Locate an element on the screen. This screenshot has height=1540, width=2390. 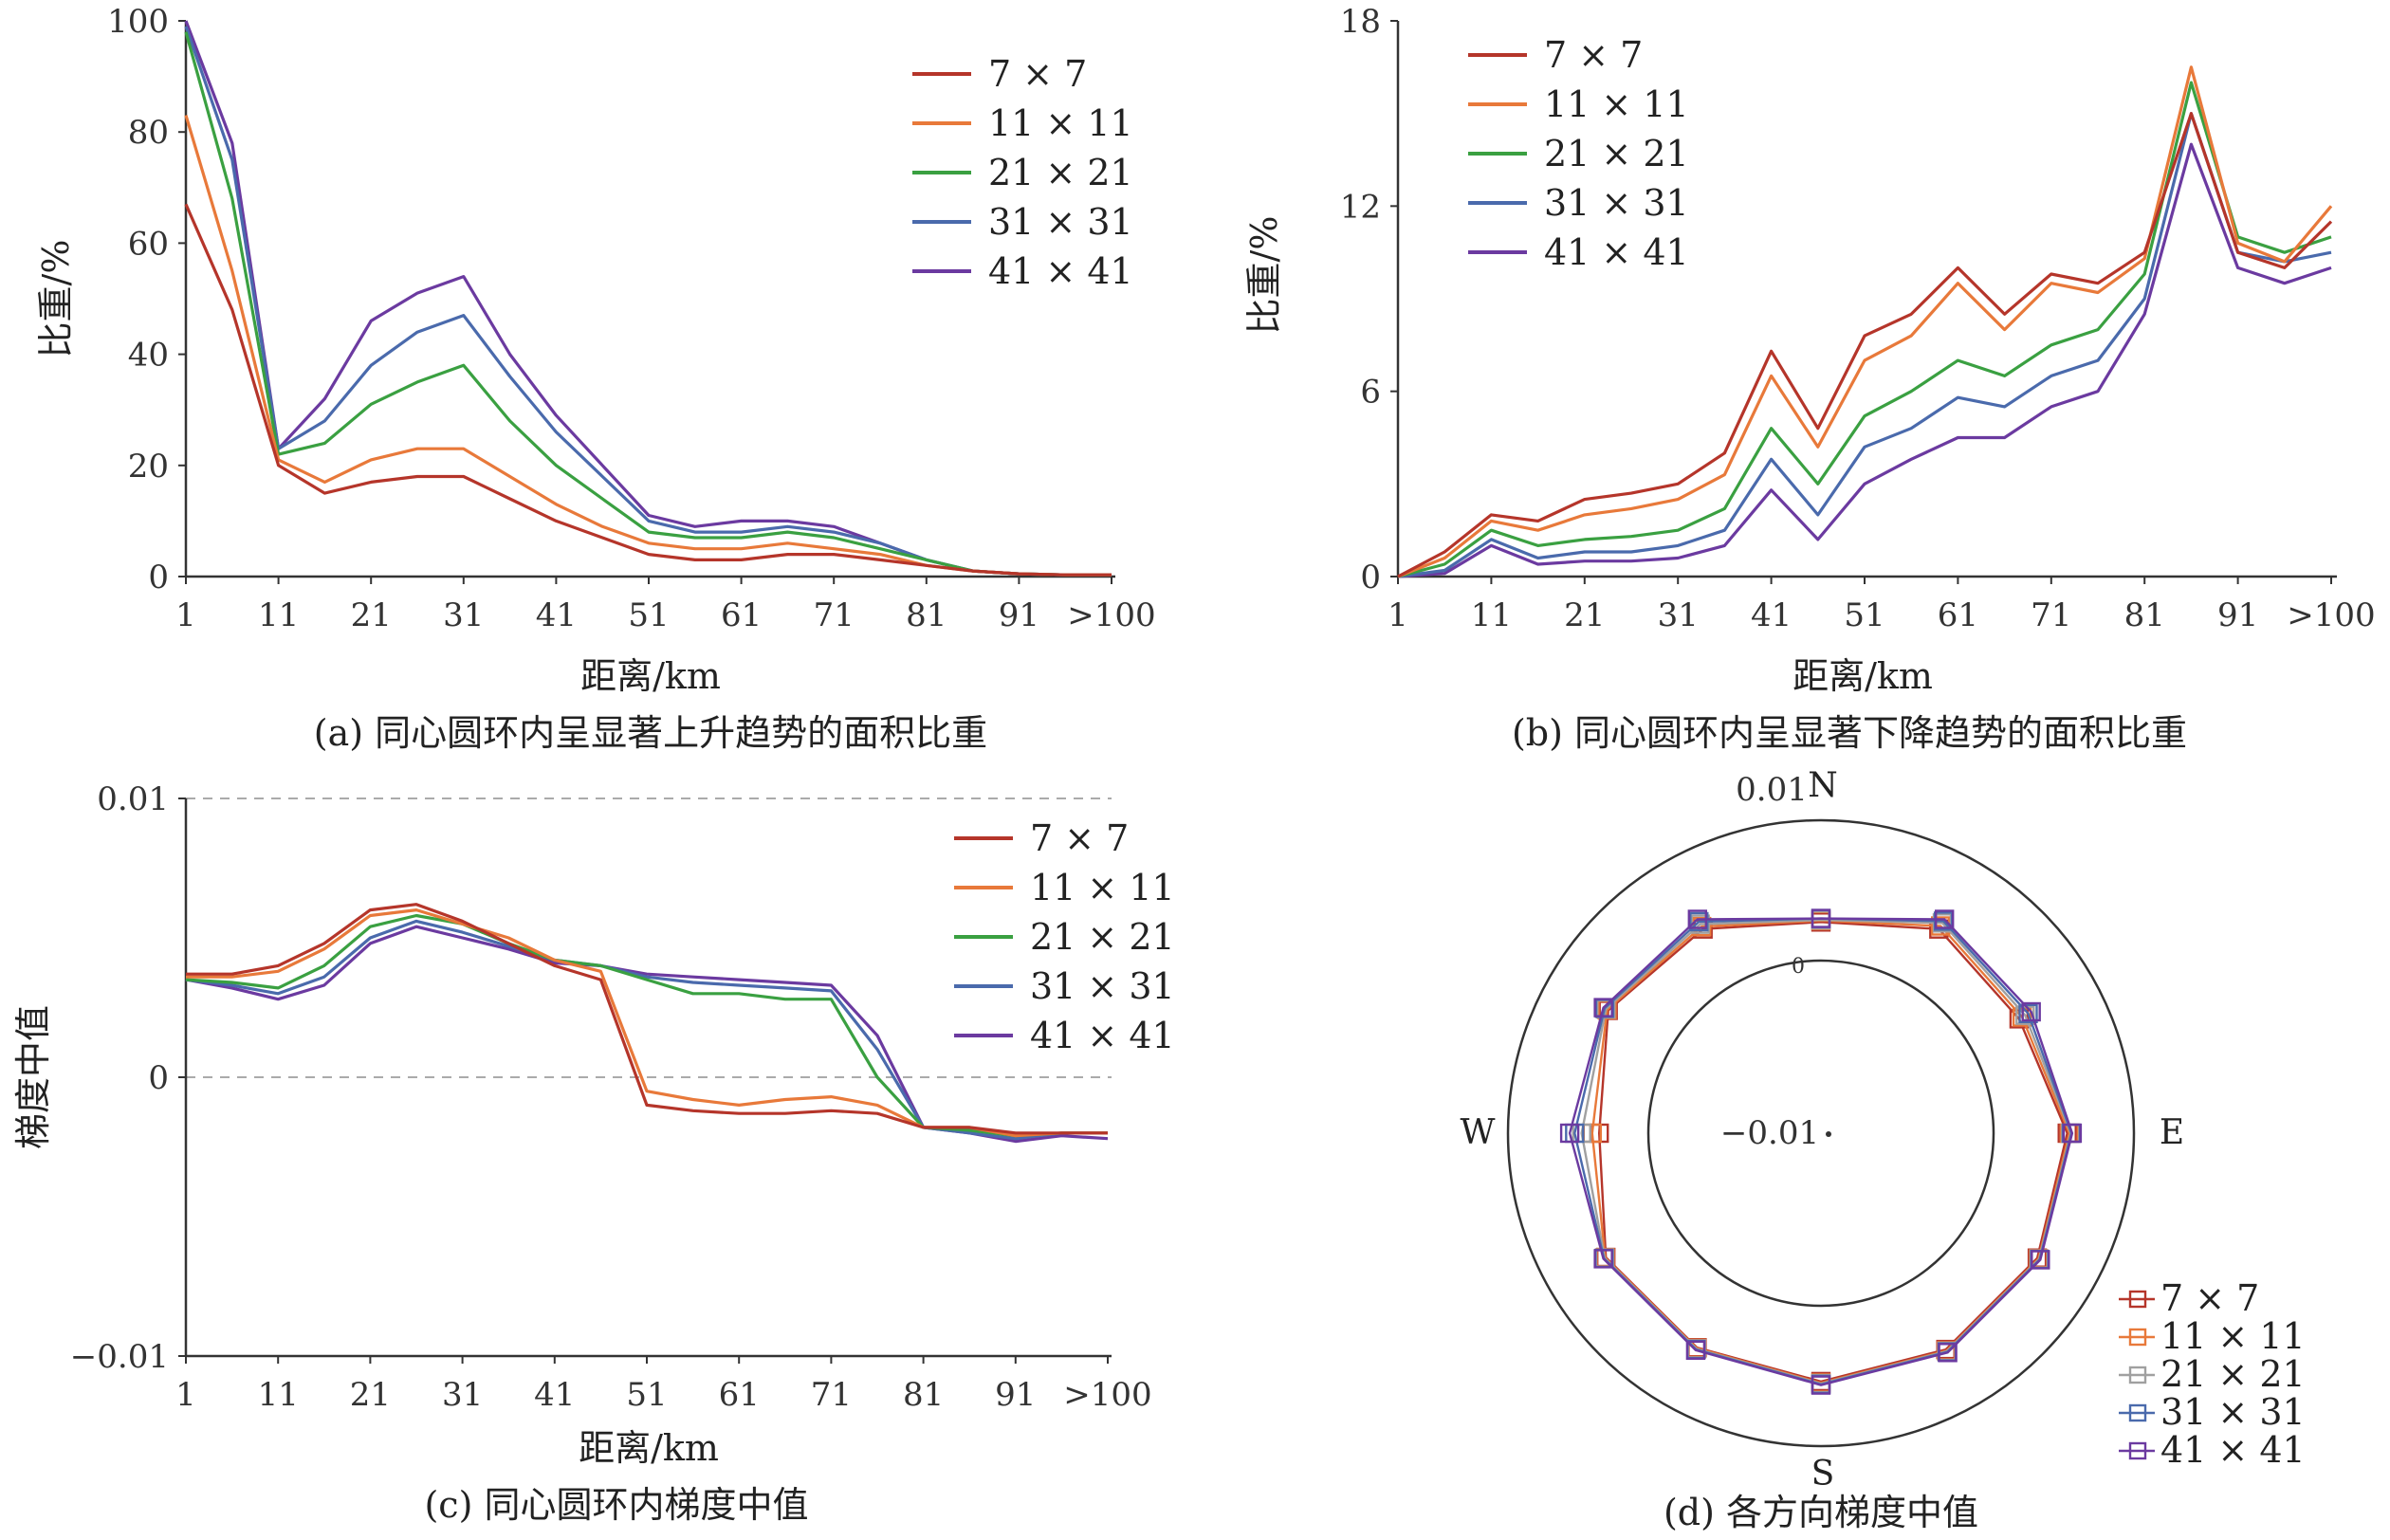
pb-legend-label: 7 × 7 is located at coordinates (1593, 55).